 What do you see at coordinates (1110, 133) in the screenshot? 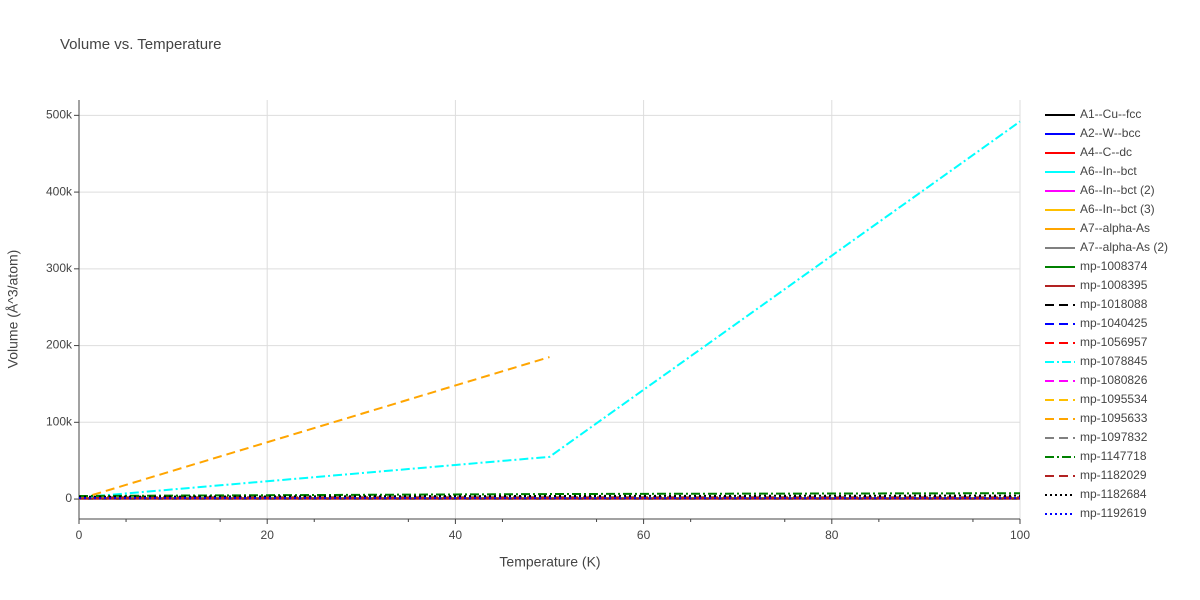
I see `legend-label: A2--W--bcc` at bounding box center [1110, 133].